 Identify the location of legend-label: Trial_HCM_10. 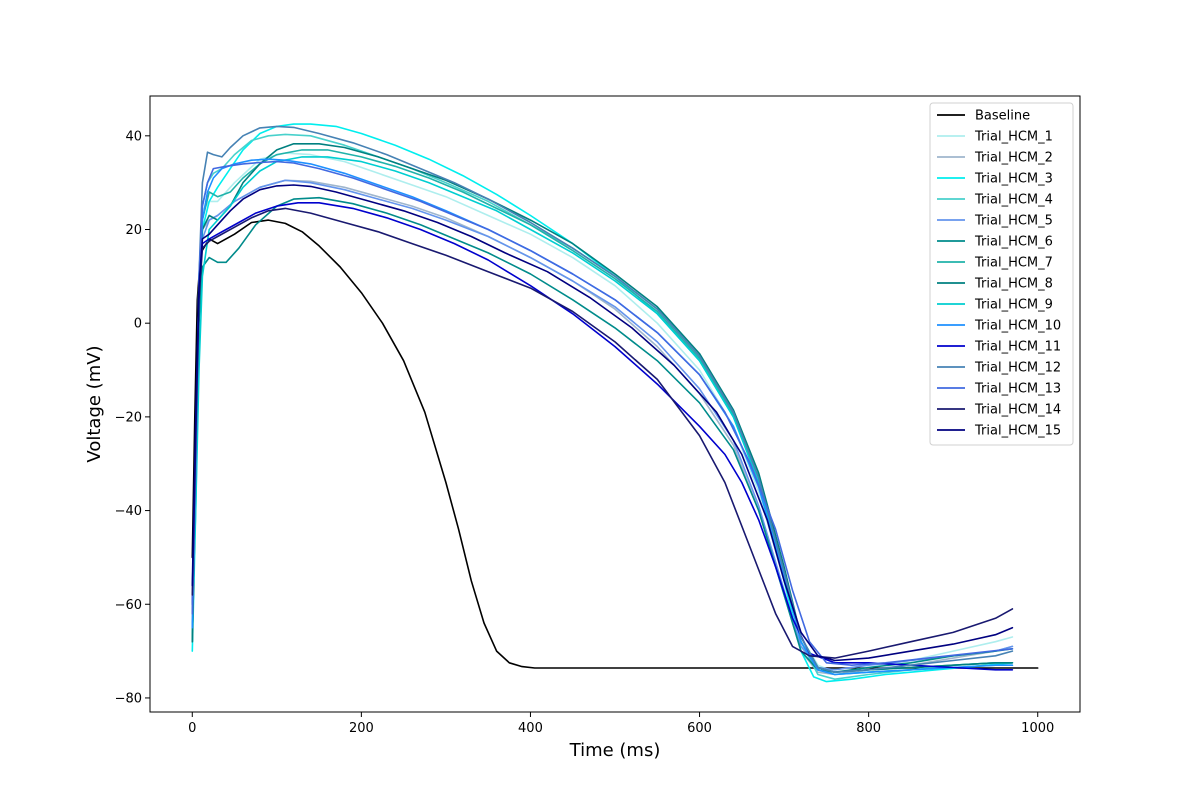
(1017, 326).